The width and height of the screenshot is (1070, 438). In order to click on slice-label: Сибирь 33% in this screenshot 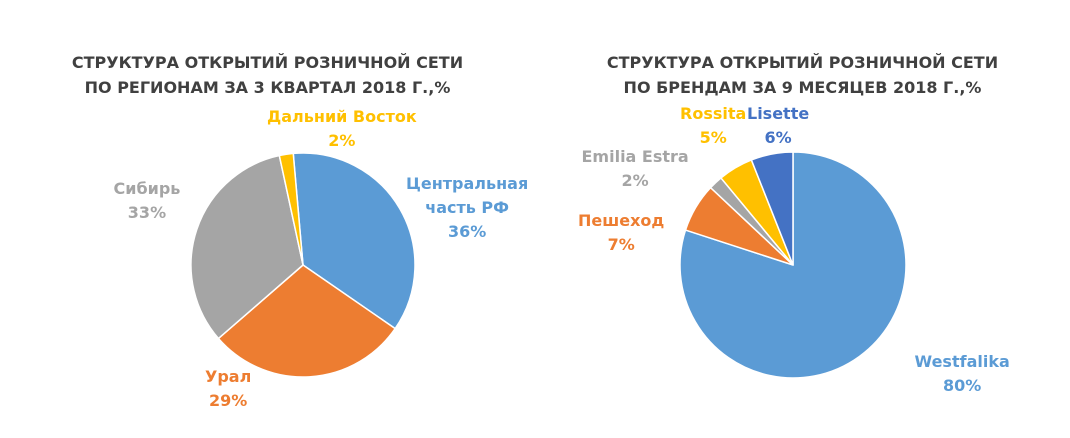, I will do `click(147, 201)`.